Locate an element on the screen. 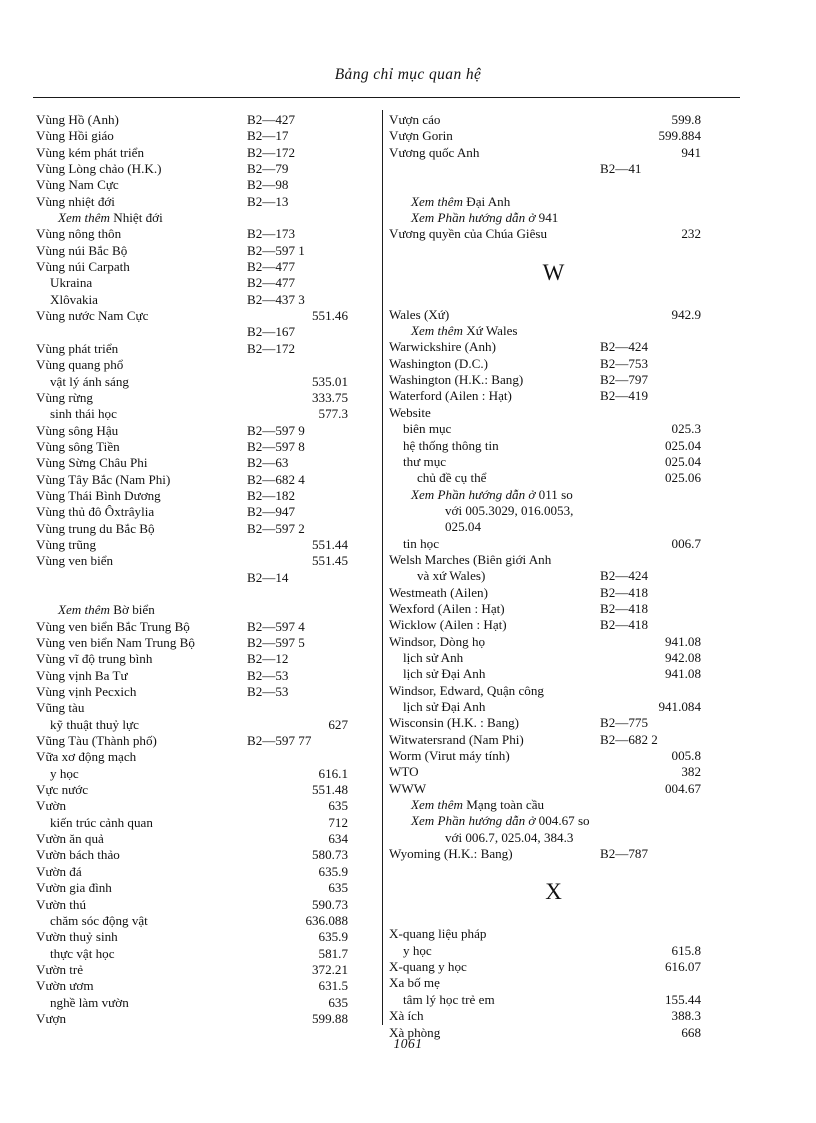 The image size is (816, 1123). entry-term: Vùng Nam Cực is located at coordinates (77, 185).